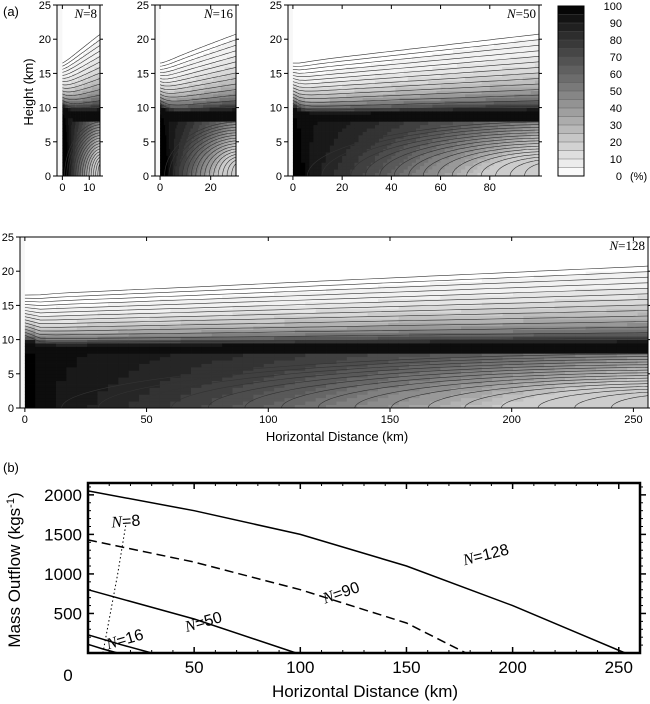  What do you see at coordinates (218, 13) in the screenshot?
I see `subplot-label: N=16` at bounding box center [218, 13].